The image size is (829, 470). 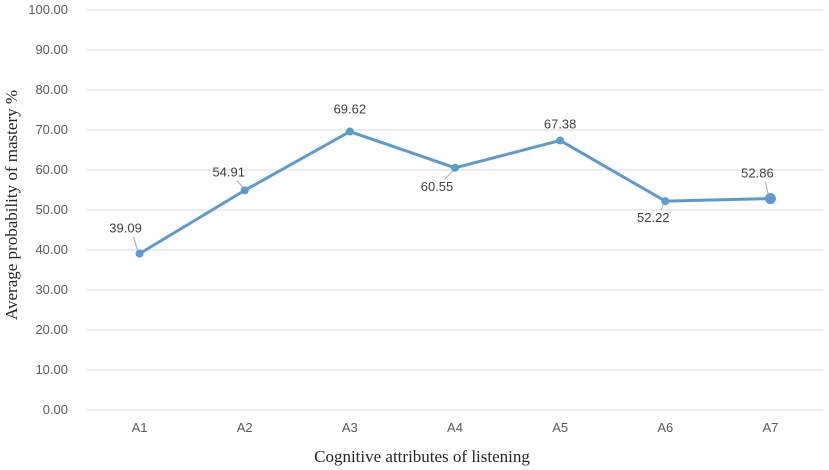 I want to click on y-tick-label: 80.00, so click(x=51, y=89).